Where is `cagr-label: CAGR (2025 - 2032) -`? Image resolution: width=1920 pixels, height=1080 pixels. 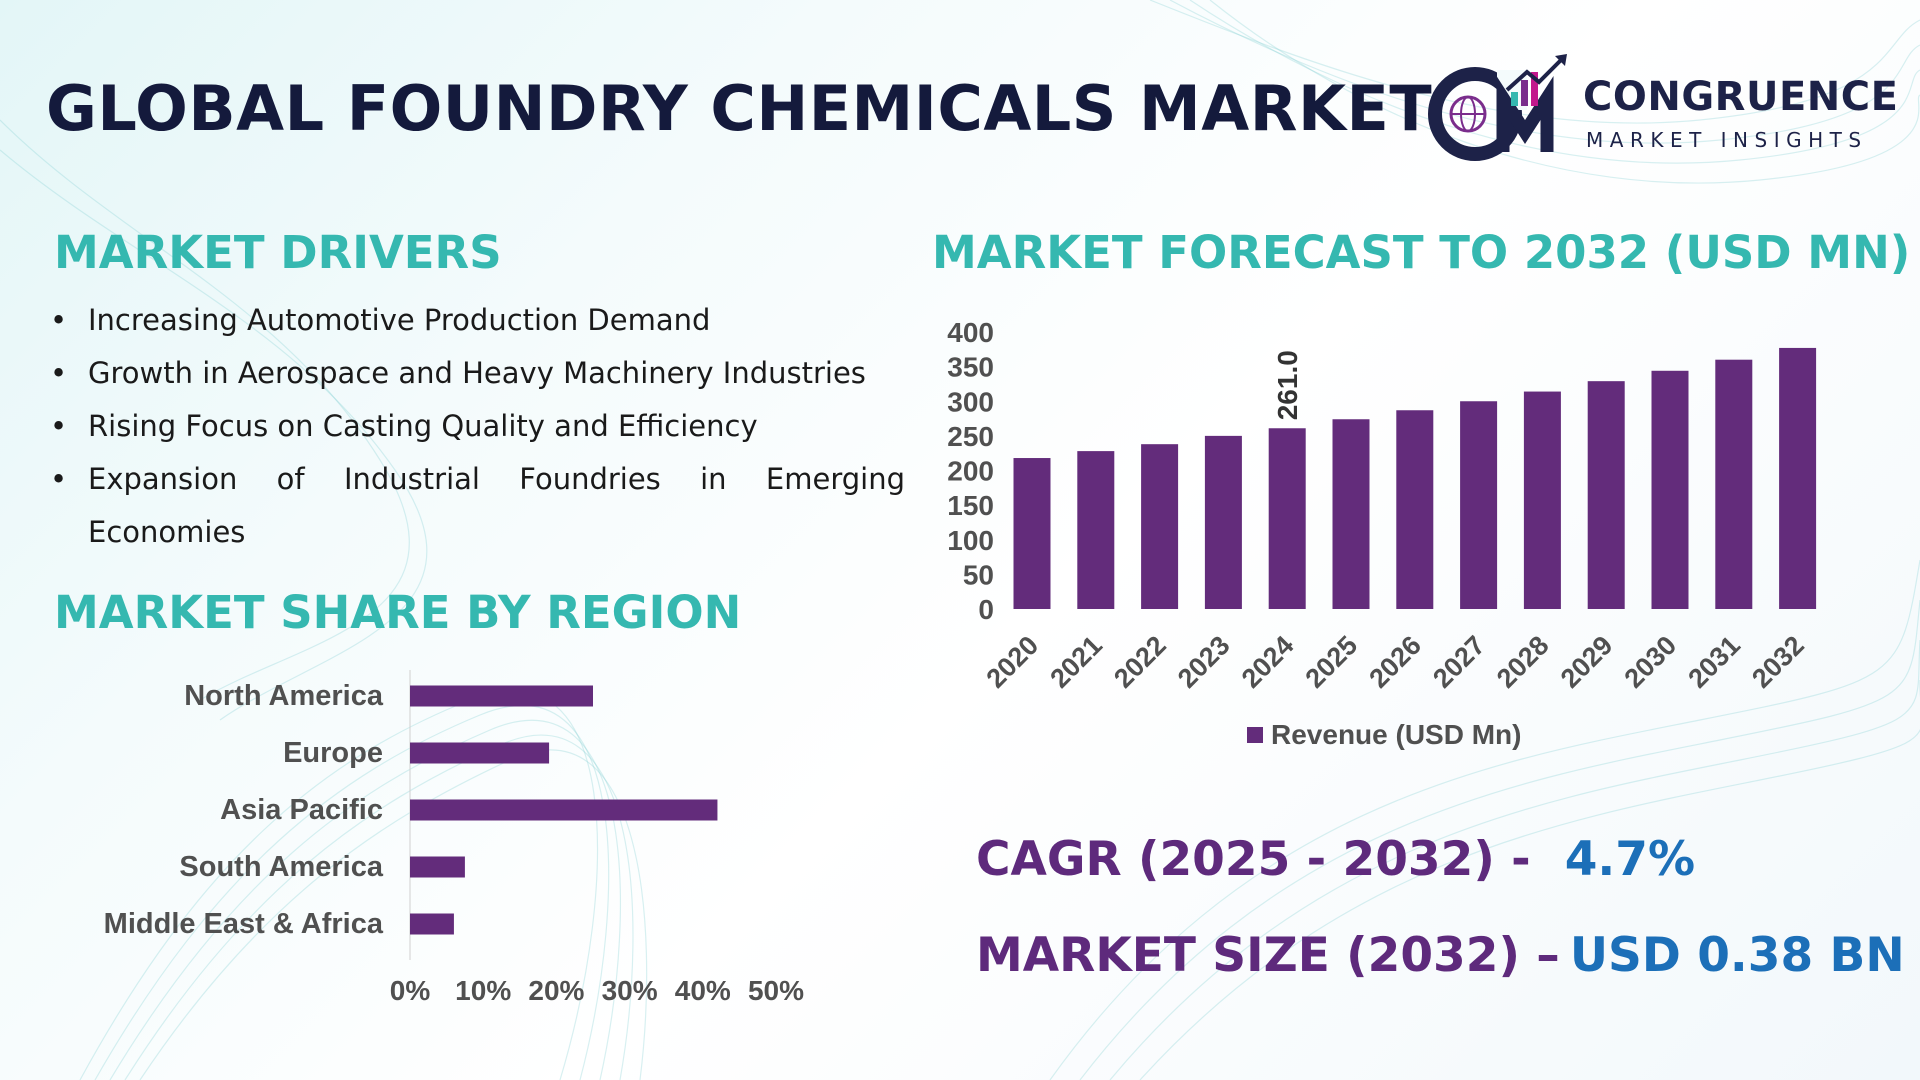 cagr-label: CAGR (2025 - 2032) - is located at coordinates (1253, 859).